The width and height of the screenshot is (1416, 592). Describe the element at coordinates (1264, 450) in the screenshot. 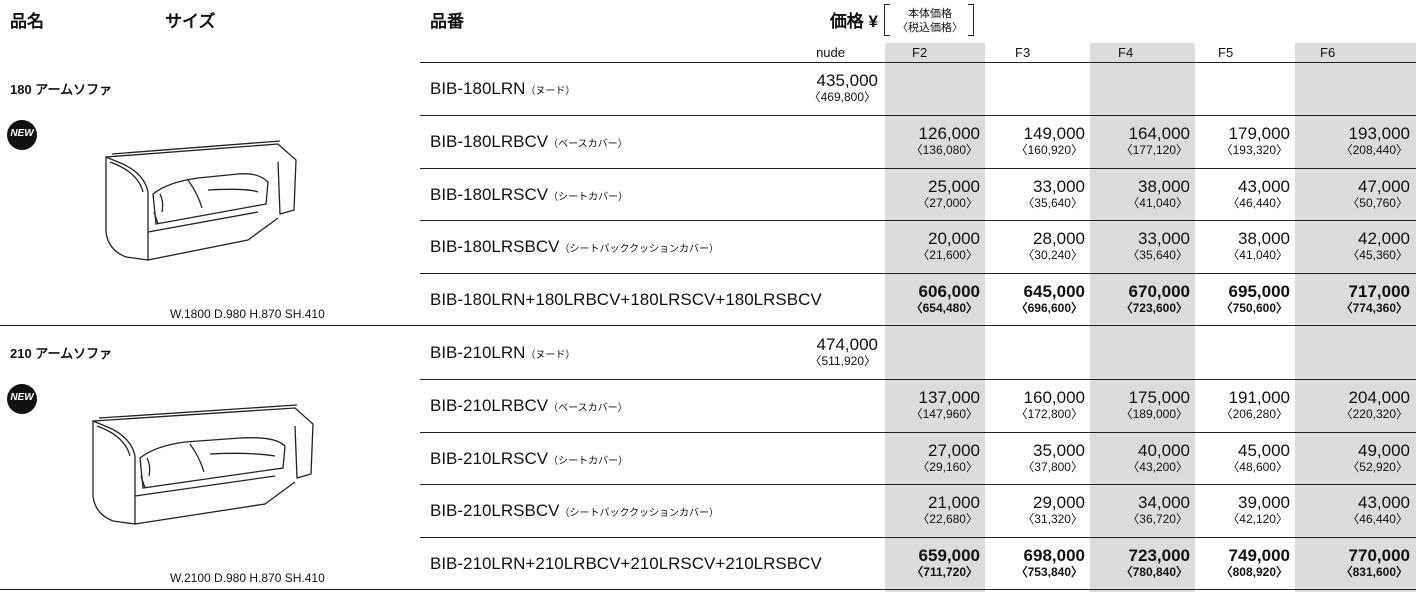

I see `price: 45,000` at that location.